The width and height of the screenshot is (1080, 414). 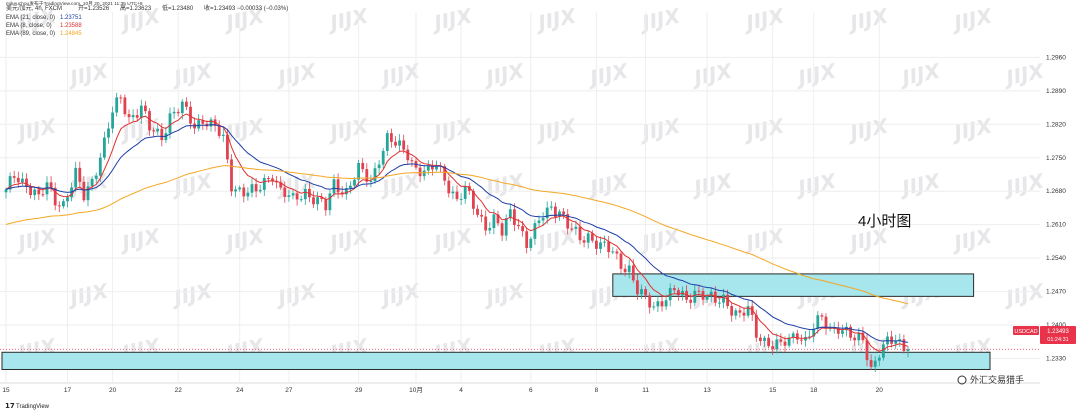 I want to click on header-open: 开=1.23526, so click(x=94, y=8).